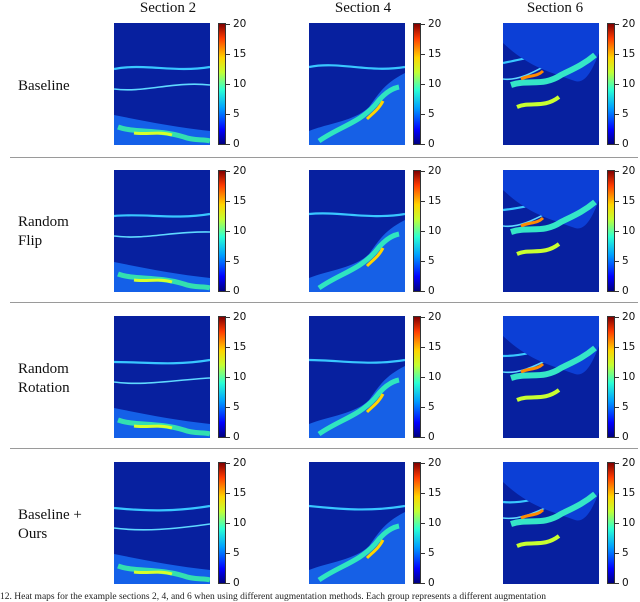 The image size is (640, 602). I want to click on column-header-section-4: Section 4, so click(363, 8).